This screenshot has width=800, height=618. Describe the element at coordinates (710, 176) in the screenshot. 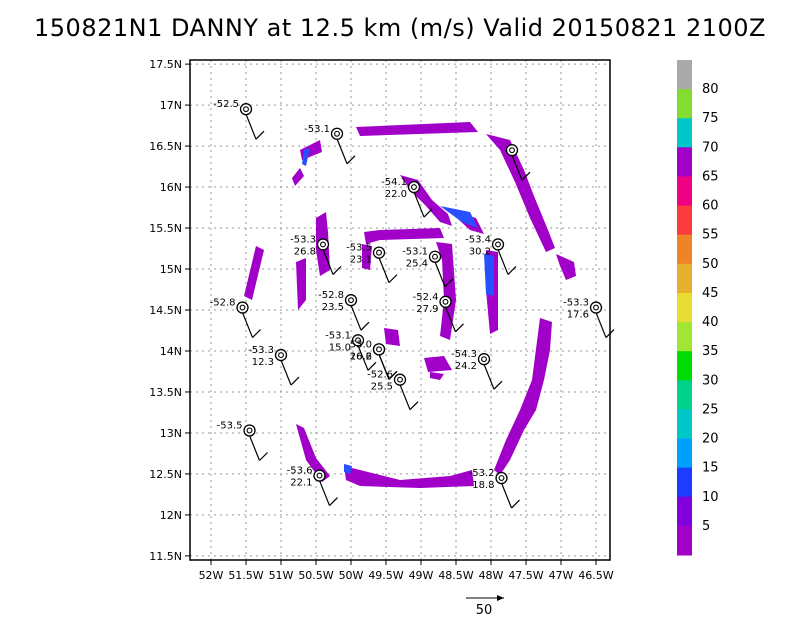

I see `colorbar-label: 65` at that location.